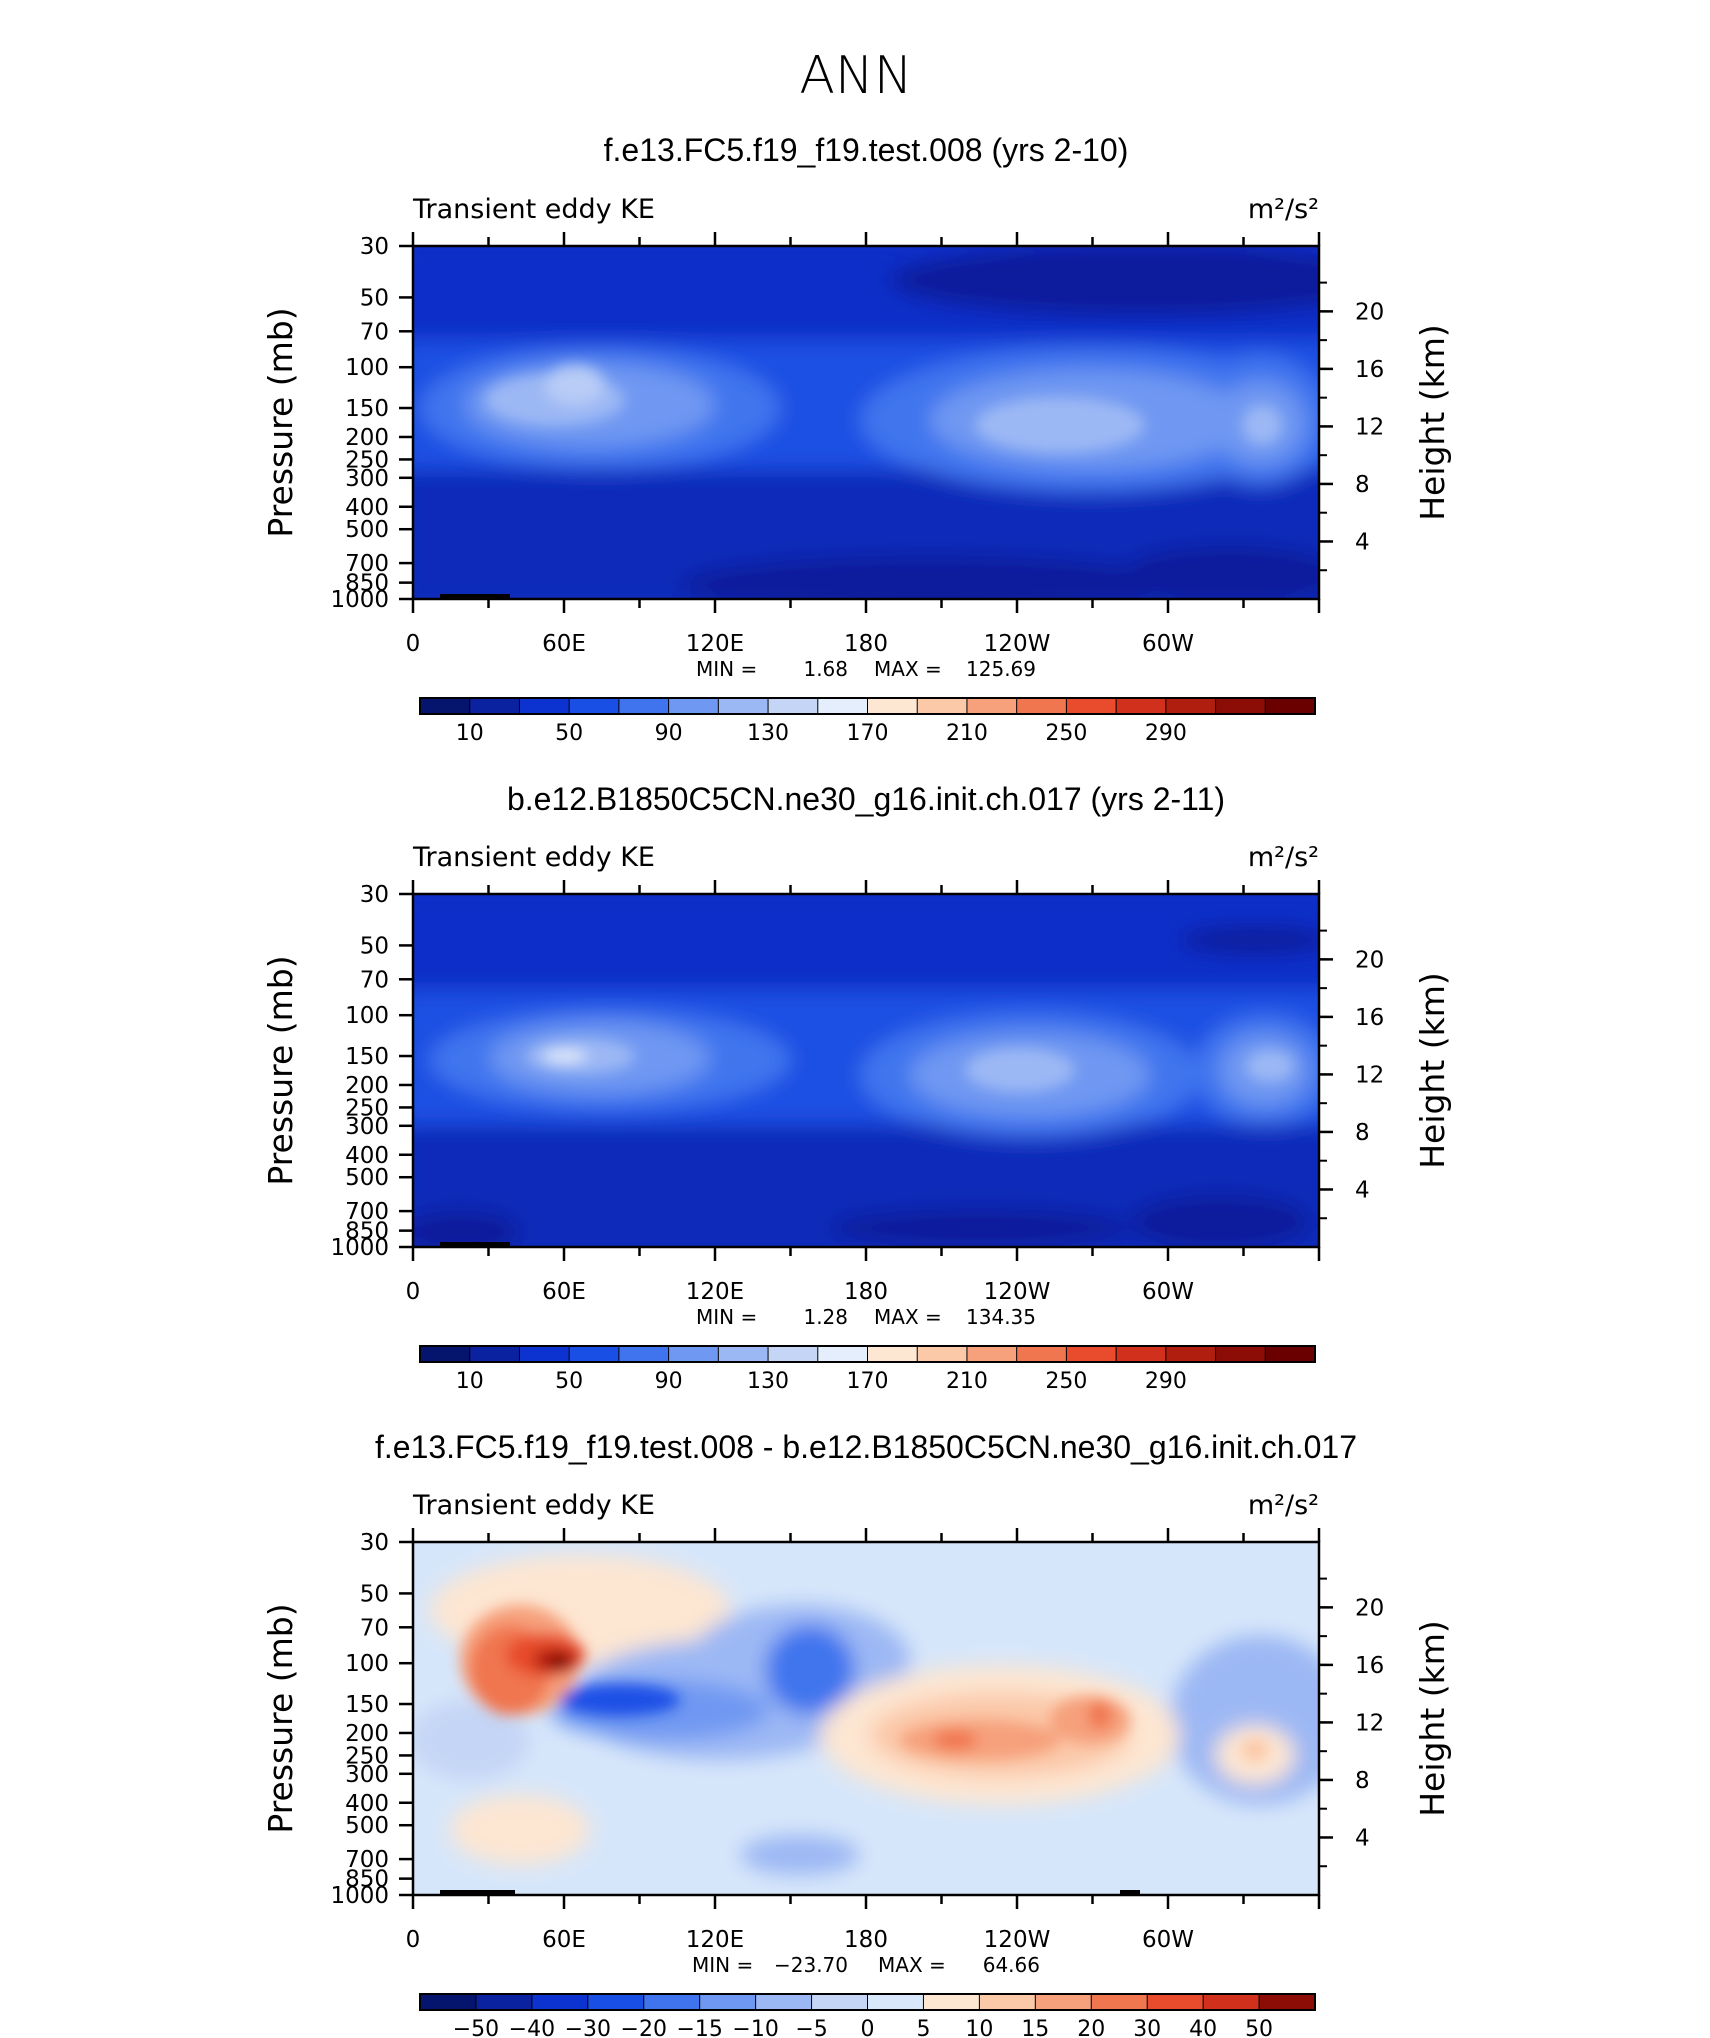  Describe the element at coordinates (1011, 1965) in the screenshot. I see `stats-max-value: 64.66` at that location.